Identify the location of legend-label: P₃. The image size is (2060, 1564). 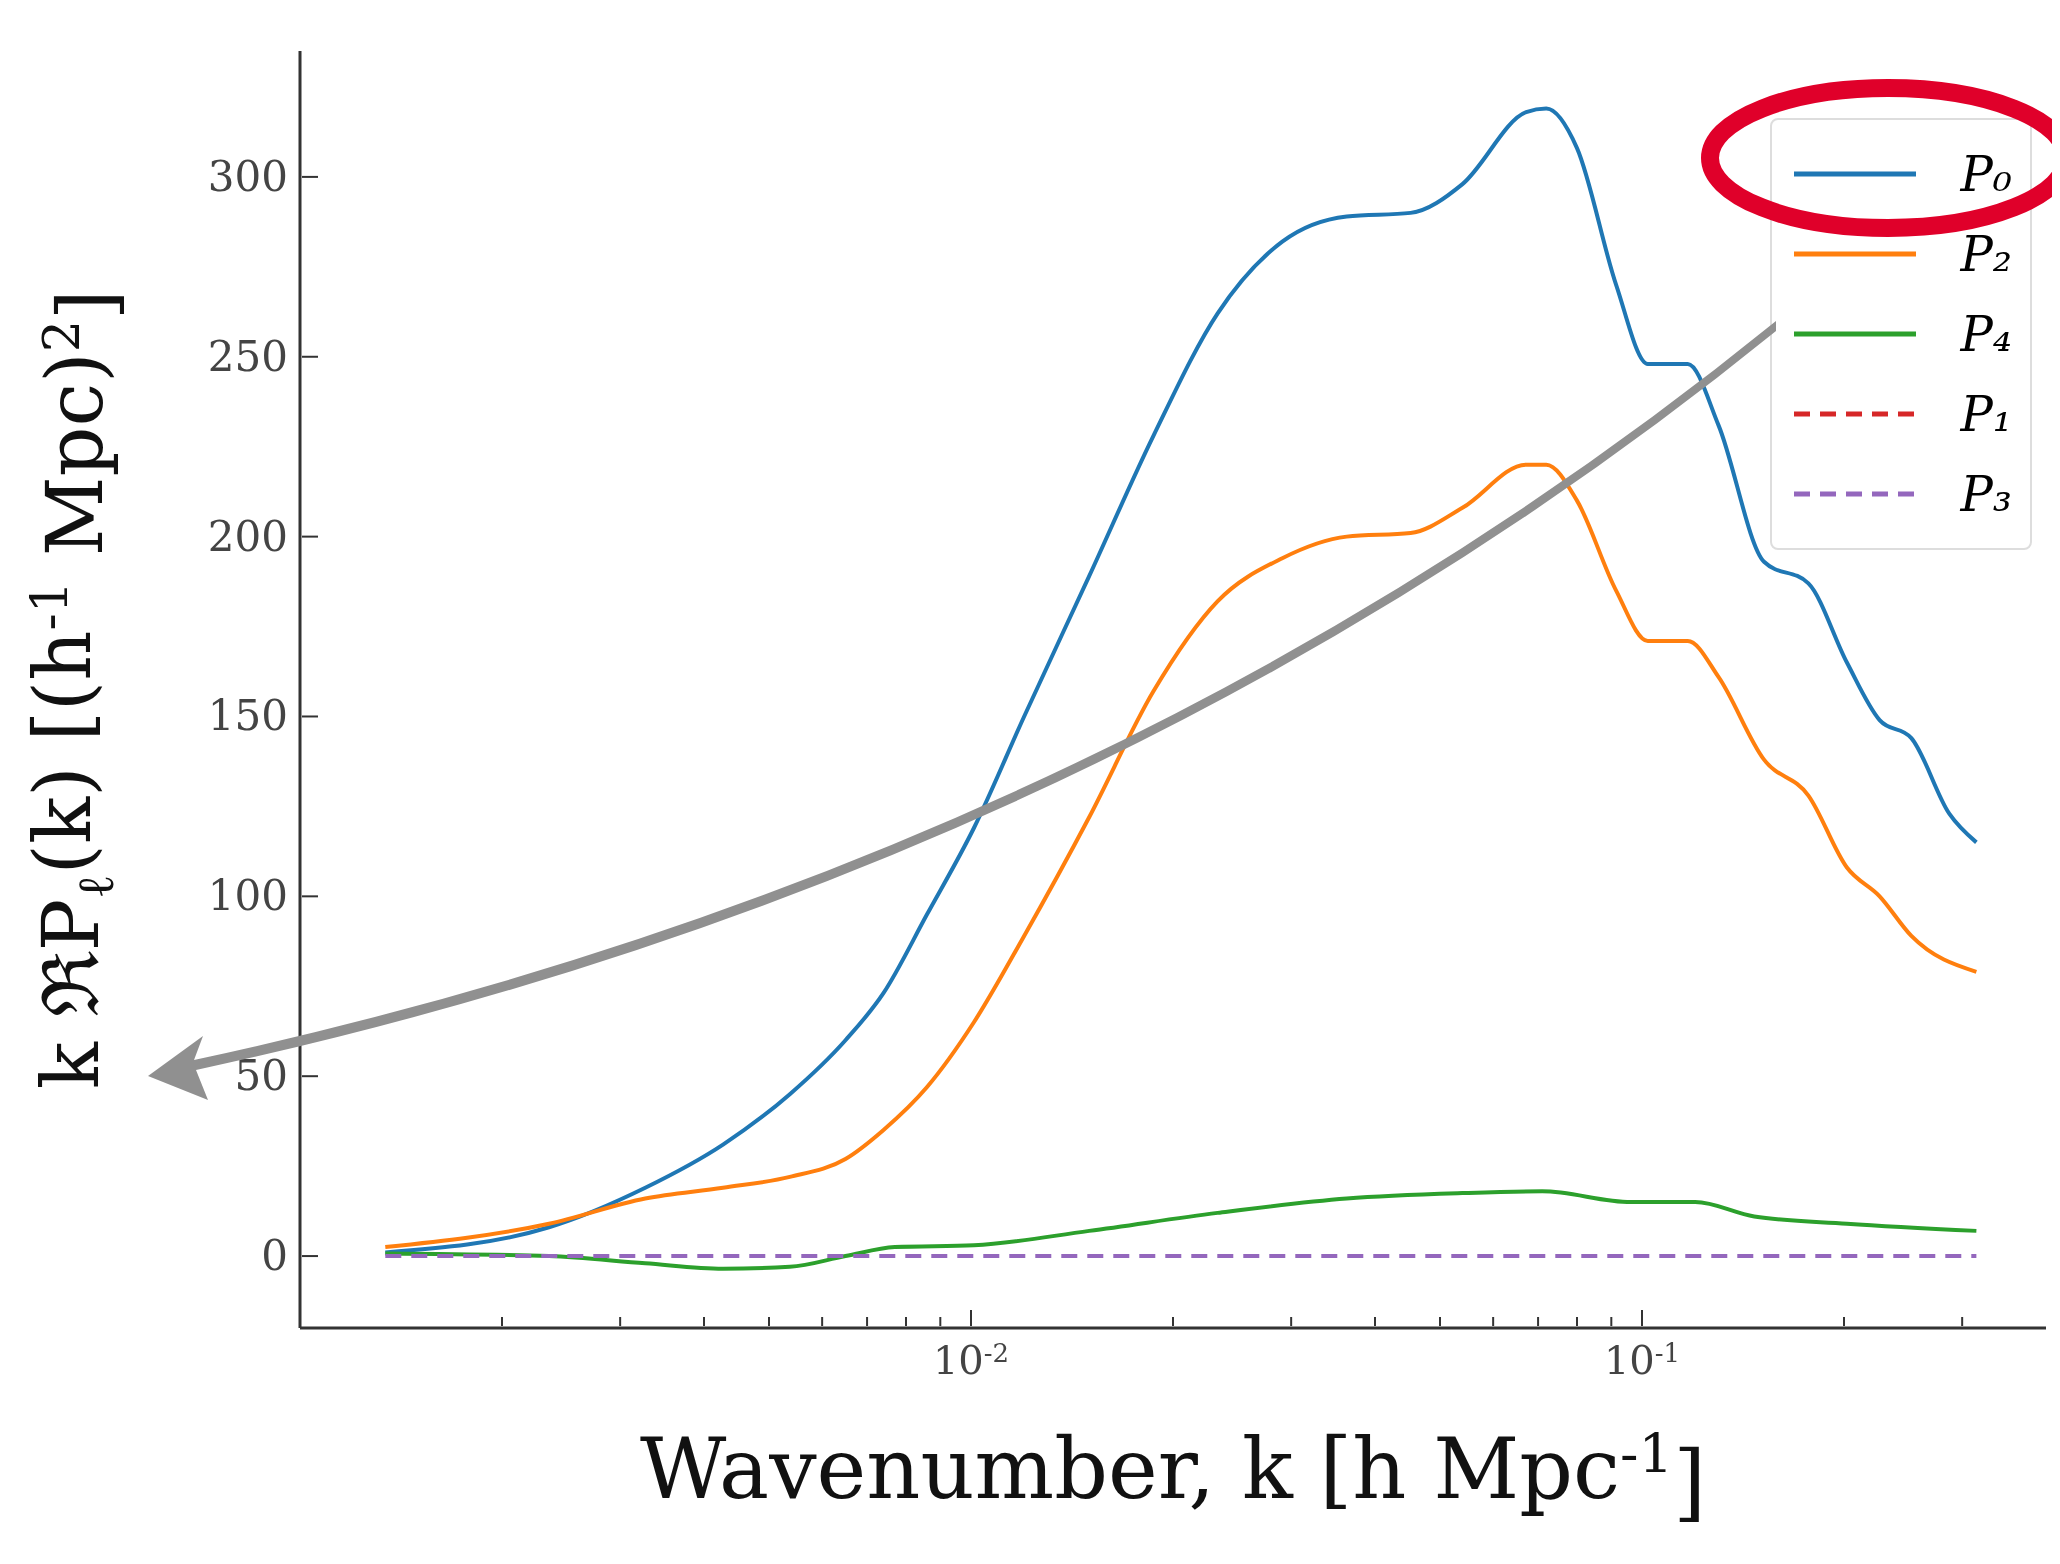
(1986, 494).